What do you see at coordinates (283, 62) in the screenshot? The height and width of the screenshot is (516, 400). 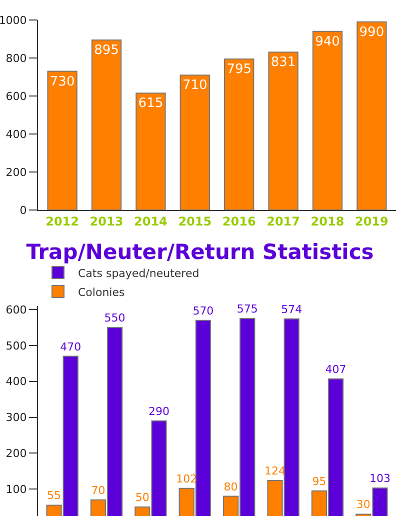 I see `data-label: 831` at bounding box center [283, 62].